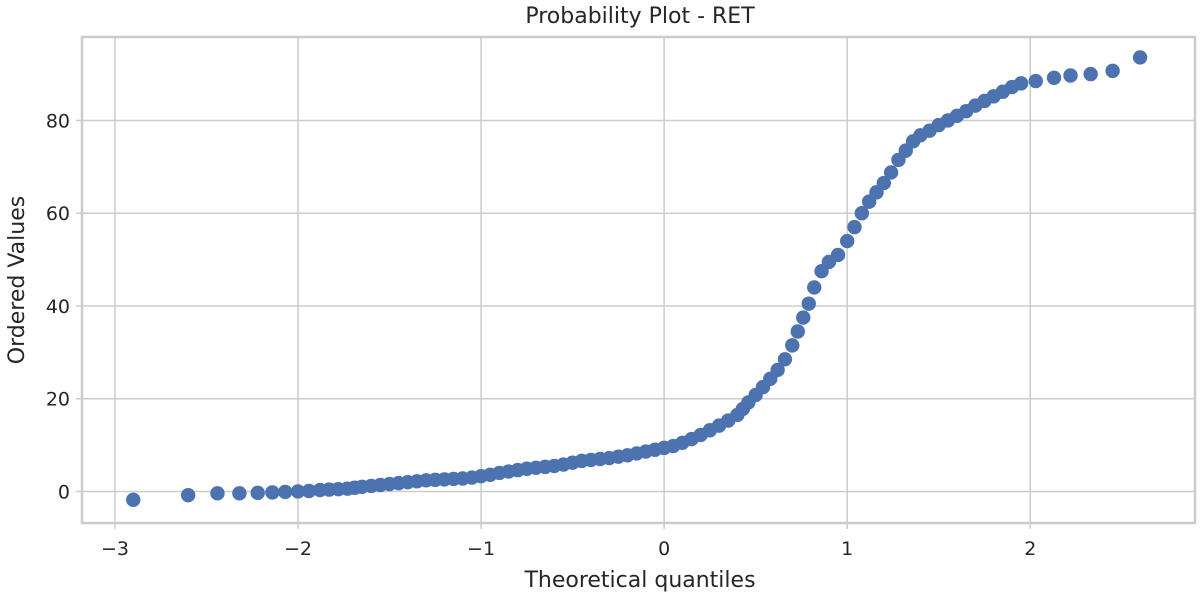  What do you see at coordinates (58, 121) in the screenshot?
I see `y-tick-label: 80` at bounding box center [58, 121].